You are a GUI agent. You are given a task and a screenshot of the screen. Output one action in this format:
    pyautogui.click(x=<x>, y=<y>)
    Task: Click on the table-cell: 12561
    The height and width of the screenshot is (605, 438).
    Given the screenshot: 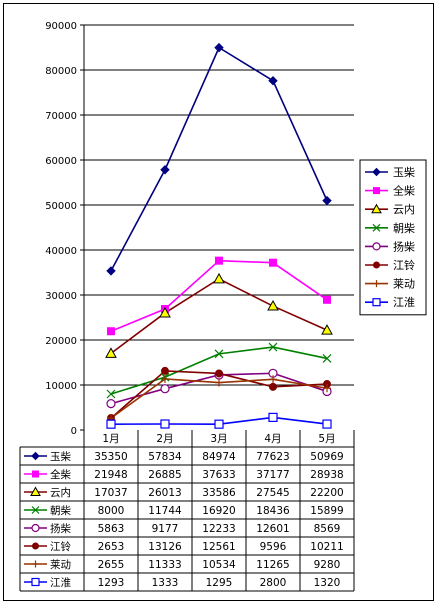 What is the action you would take?
    pyautogui.click(x=218, y=547)
    